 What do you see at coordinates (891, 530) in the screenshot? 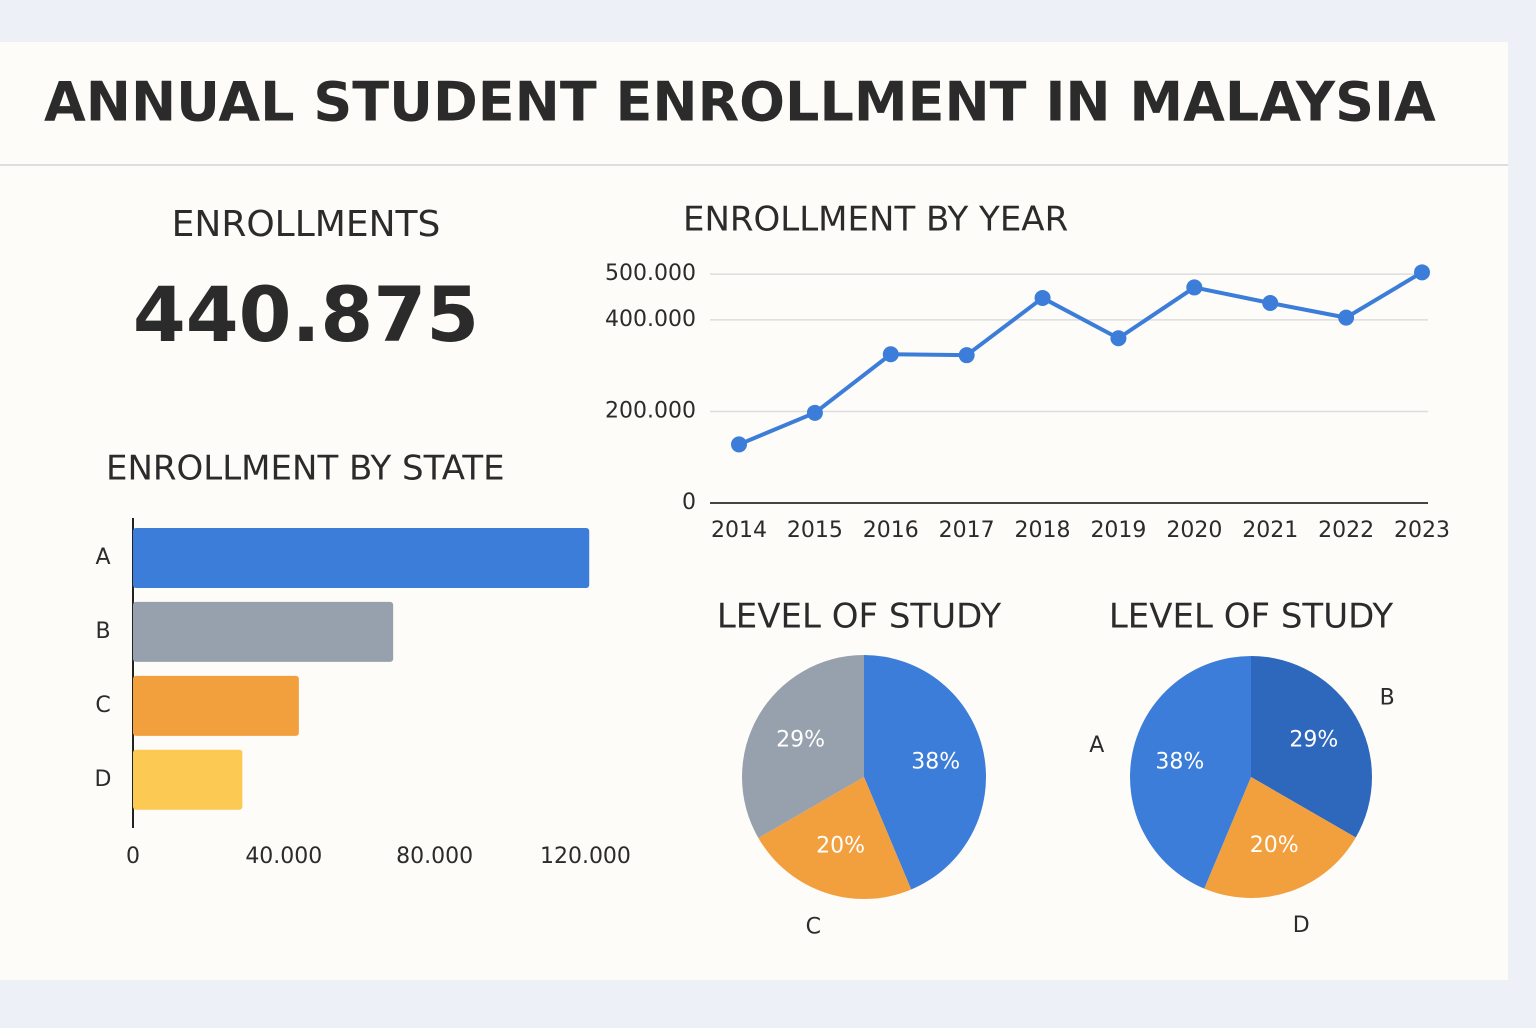
I see `x-tick-label: 2016` at bounding box center [891, 530].